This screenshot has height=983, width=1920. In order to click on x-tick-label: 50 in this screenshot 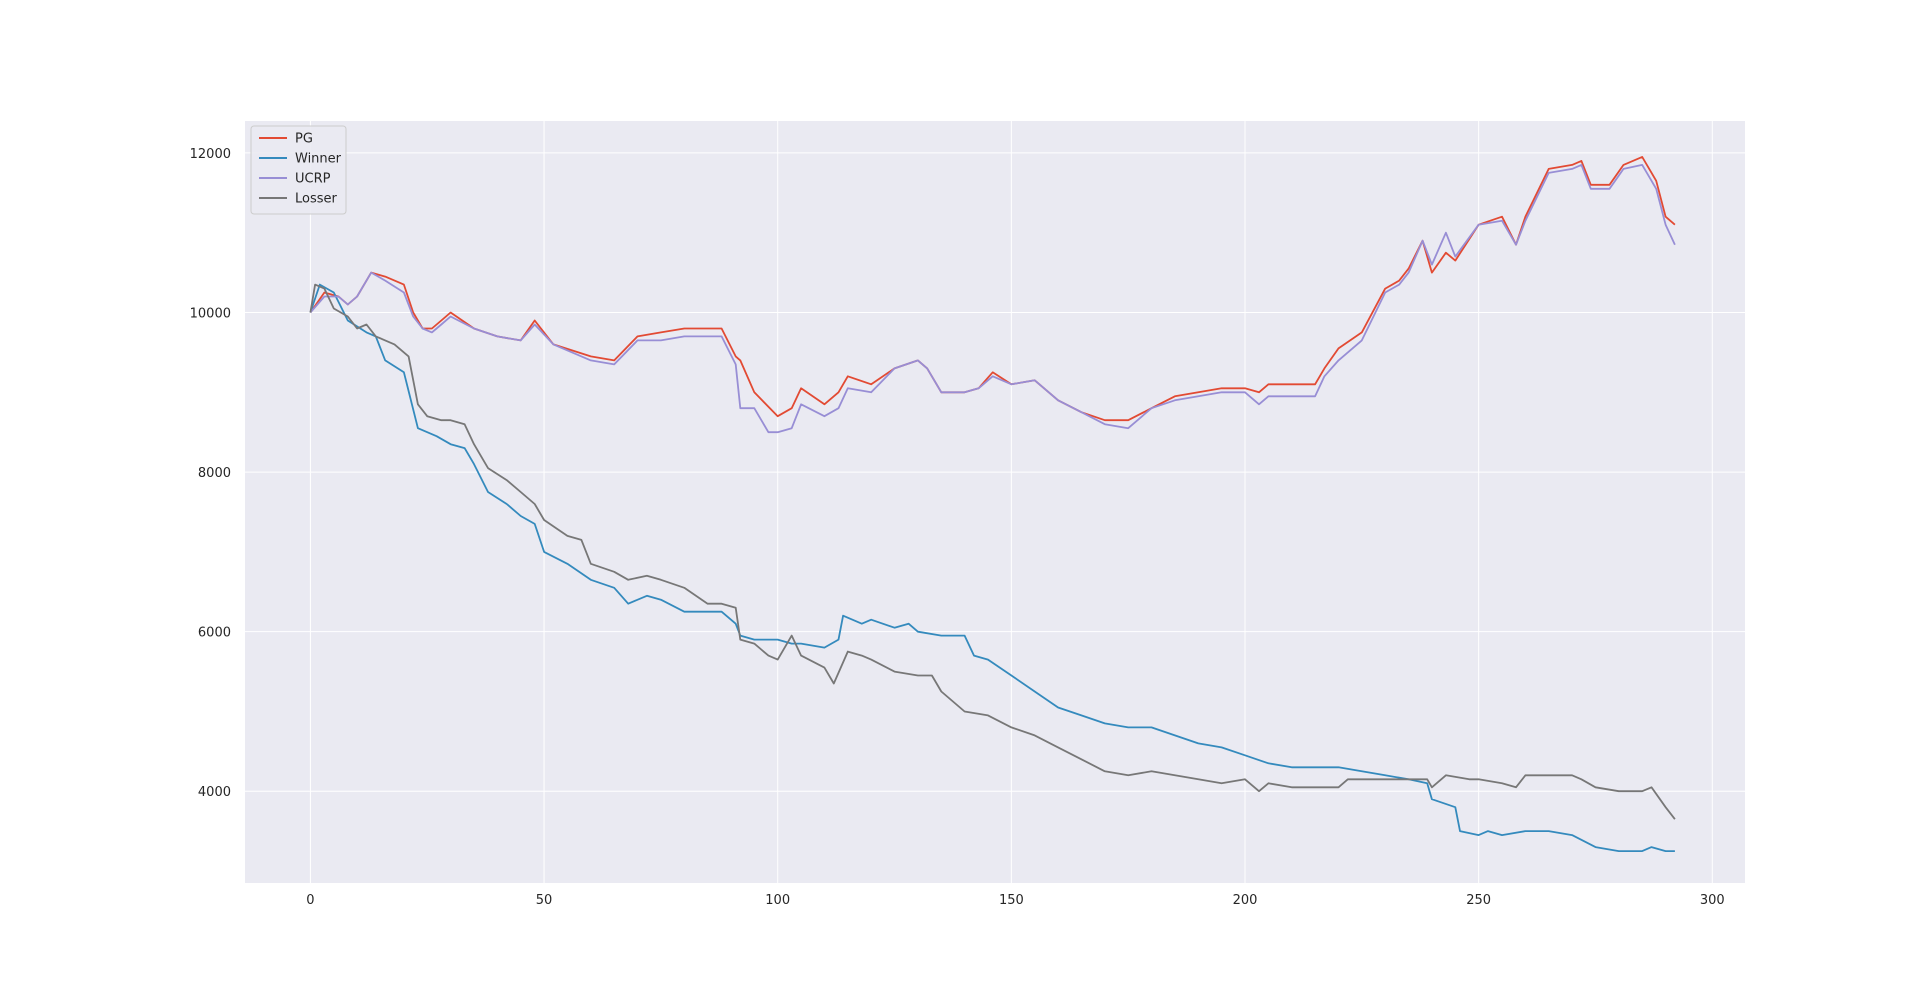, I will do `click(544, 900)`.